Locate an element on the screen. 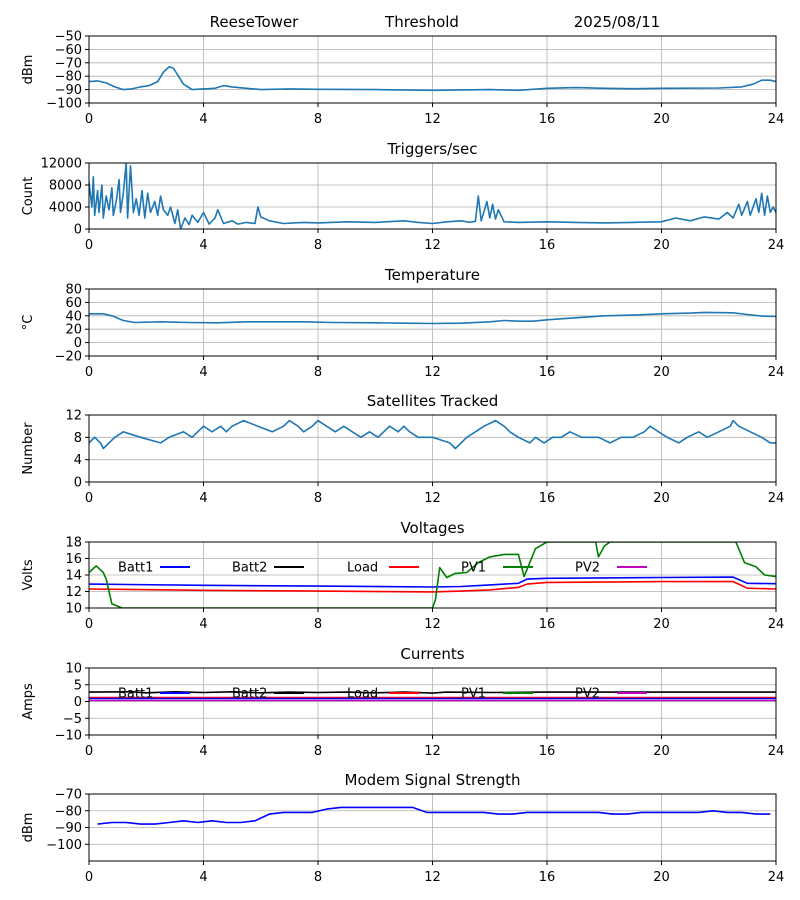  y-tick-label: 20 is located at coordinates (73, 330).